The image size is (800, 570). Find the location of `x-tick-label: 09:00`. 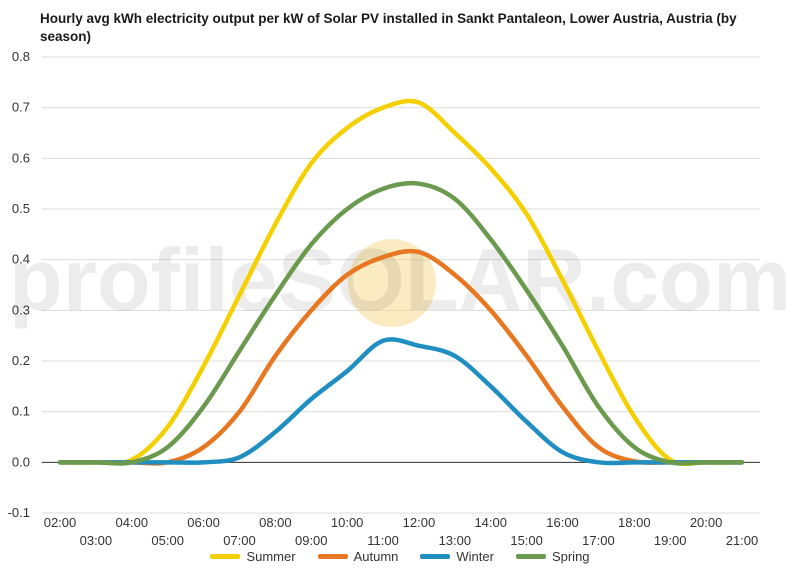

x-tick-label: 09:00 is located at coordinates (311, 540).